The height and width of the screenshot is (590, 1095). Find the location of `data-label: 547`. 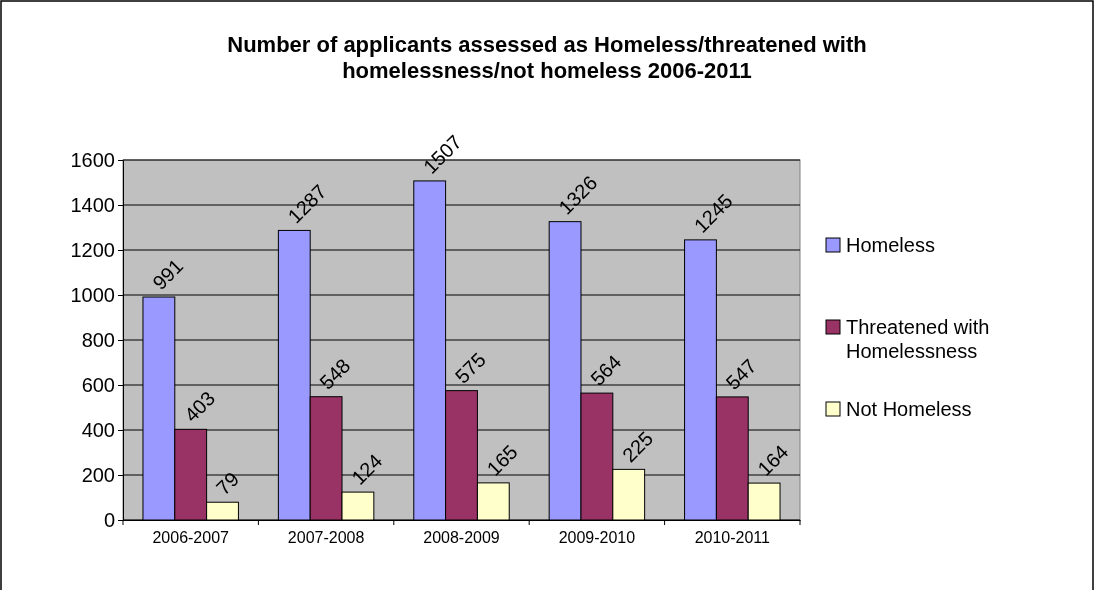

data-label: 547 is located at coordinates (741, 374).